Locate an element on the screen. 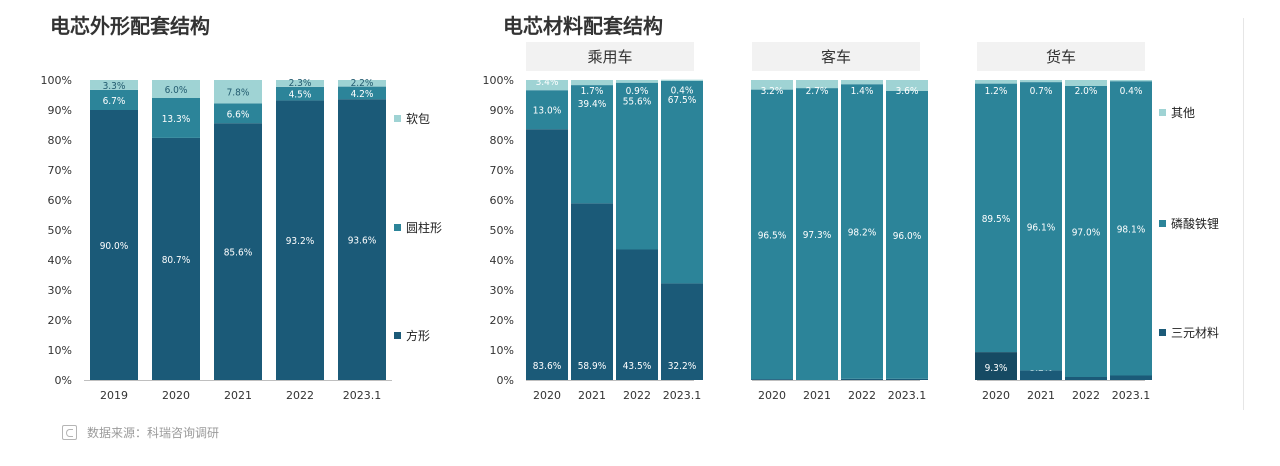 The height and width of the screenshot is (466, 1280). shape-y-tick: 20% is located at coordinates (60, 320).